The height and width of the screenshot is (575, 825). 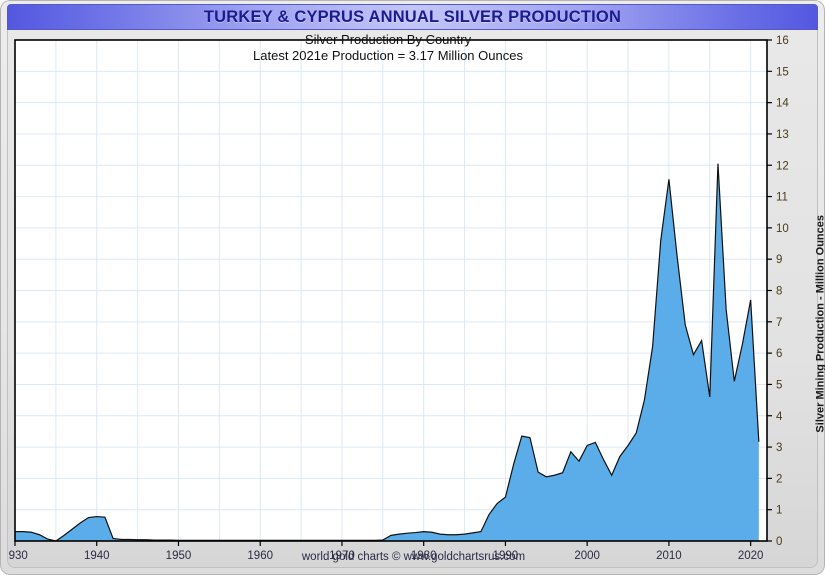 I want to click on svg-text: 1970, so click(x=342, y=556).